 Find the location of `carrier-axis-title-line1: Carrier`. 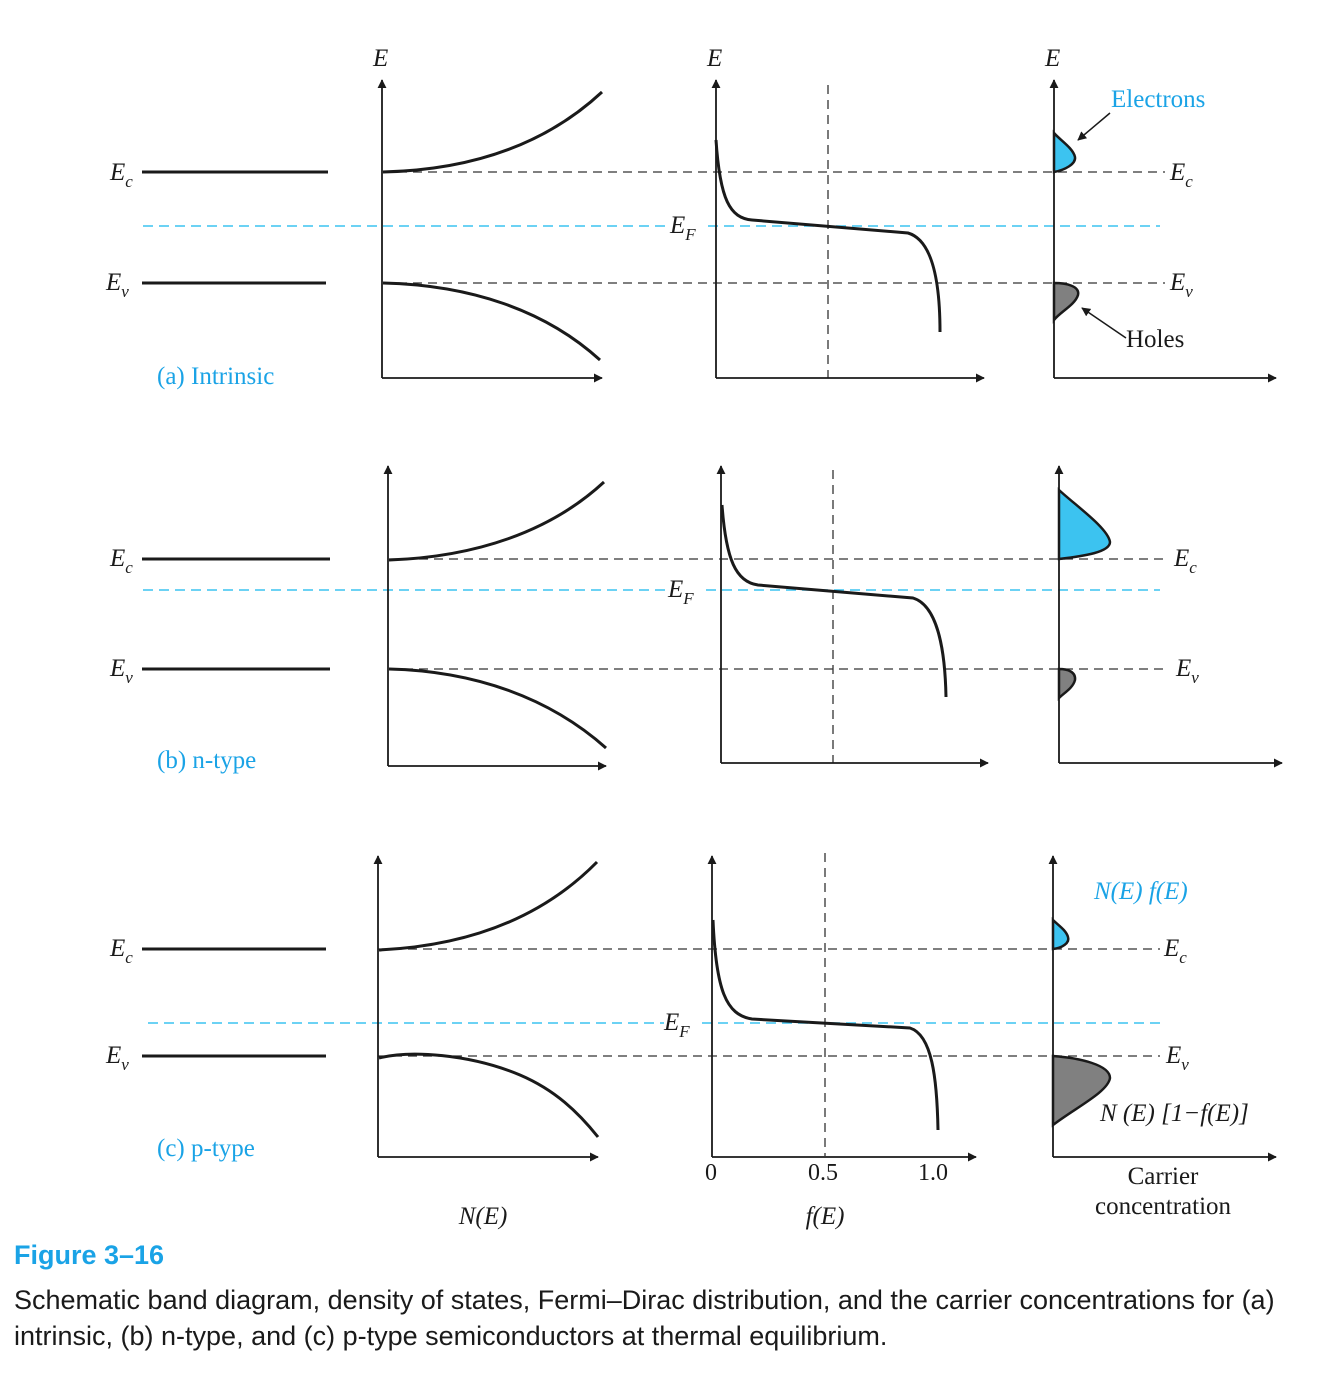

carrier-axis-title-line1: Carrier is located at coordinates (1163, 1176).